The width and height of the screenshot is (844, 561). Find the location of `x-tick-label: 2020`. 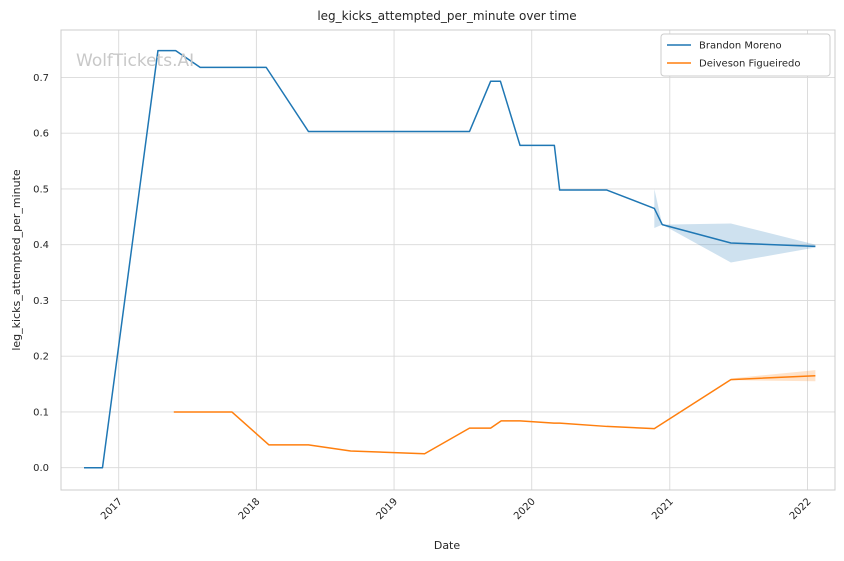

x-tick-label: 2020 is located at coordinates (525, 509).